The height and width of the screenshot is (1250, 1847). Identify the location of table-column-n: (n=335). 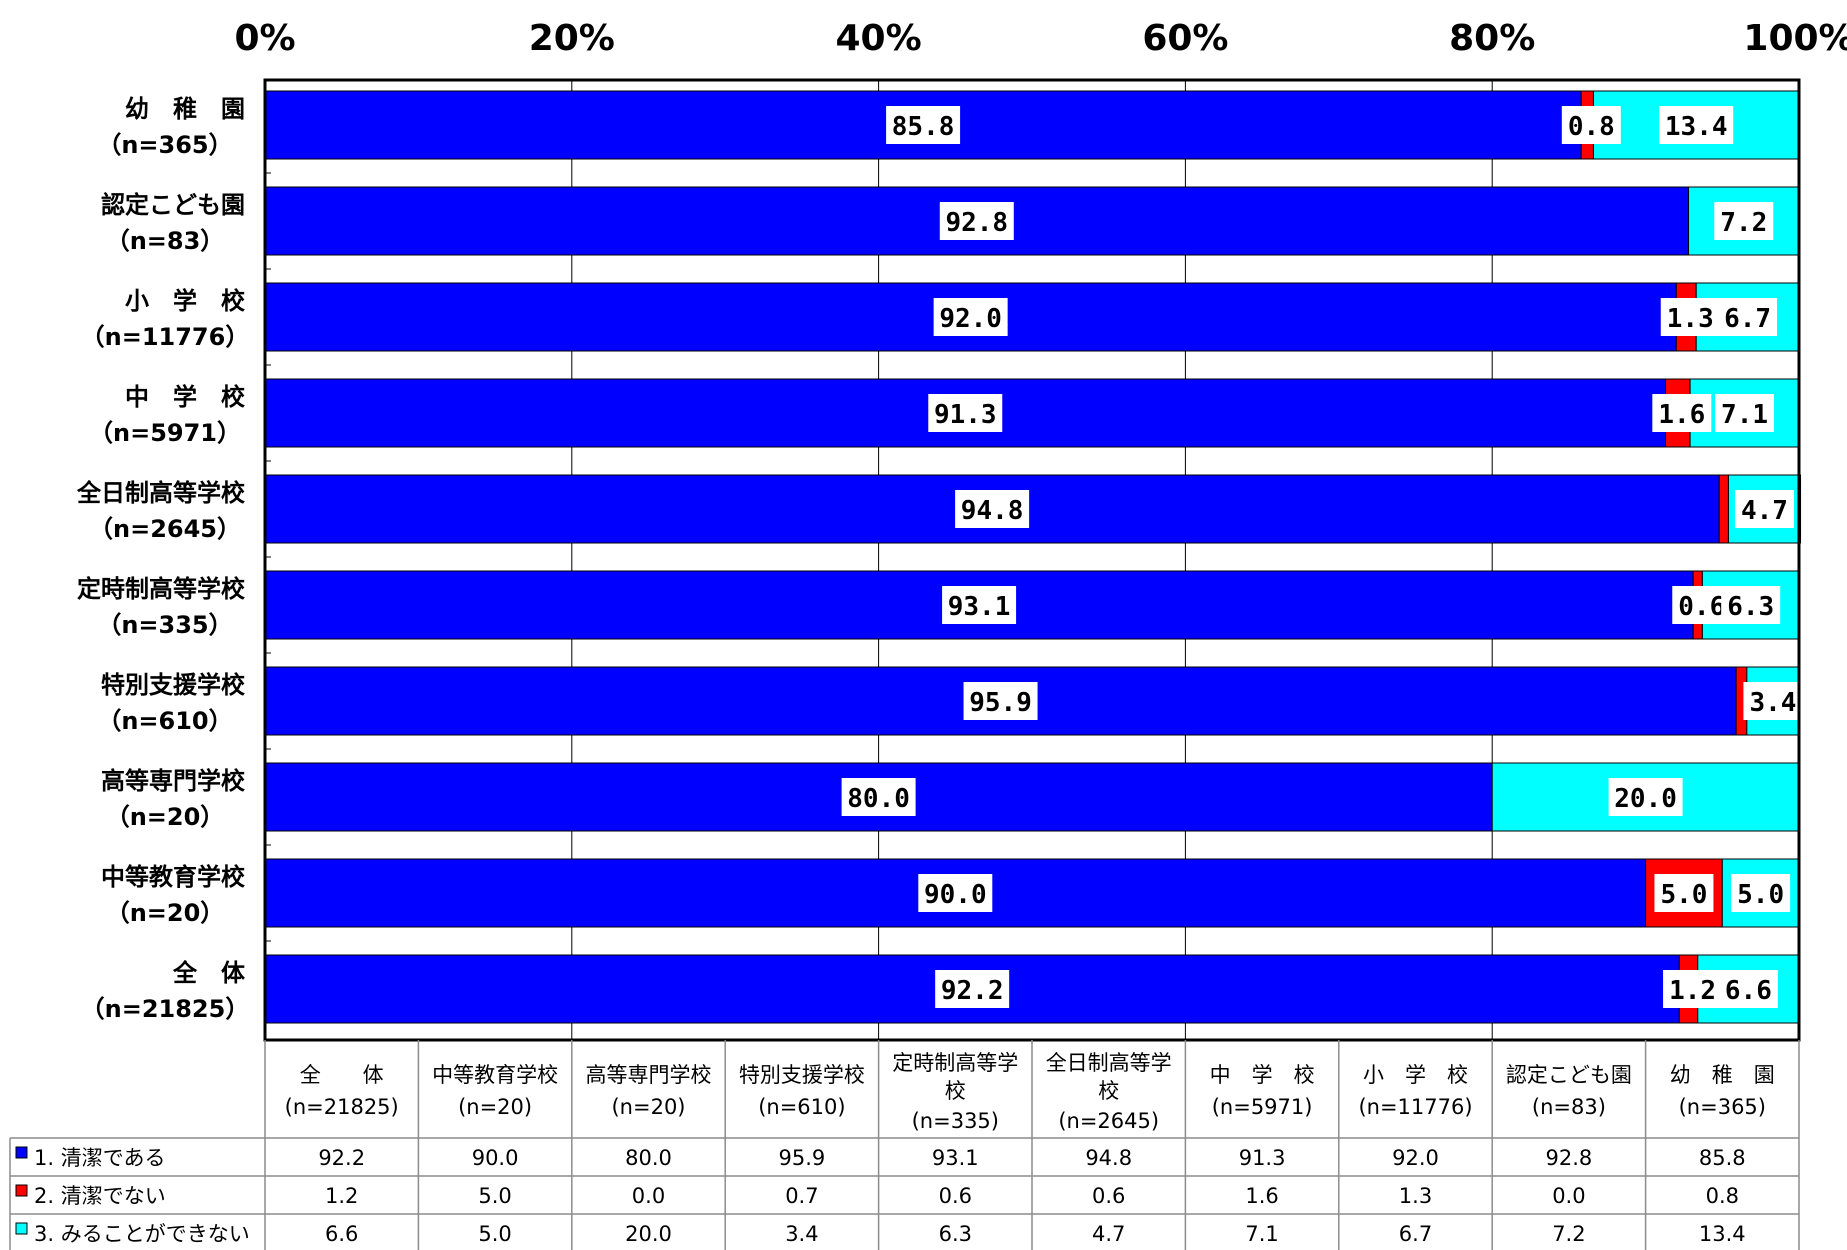
(955, 1121).